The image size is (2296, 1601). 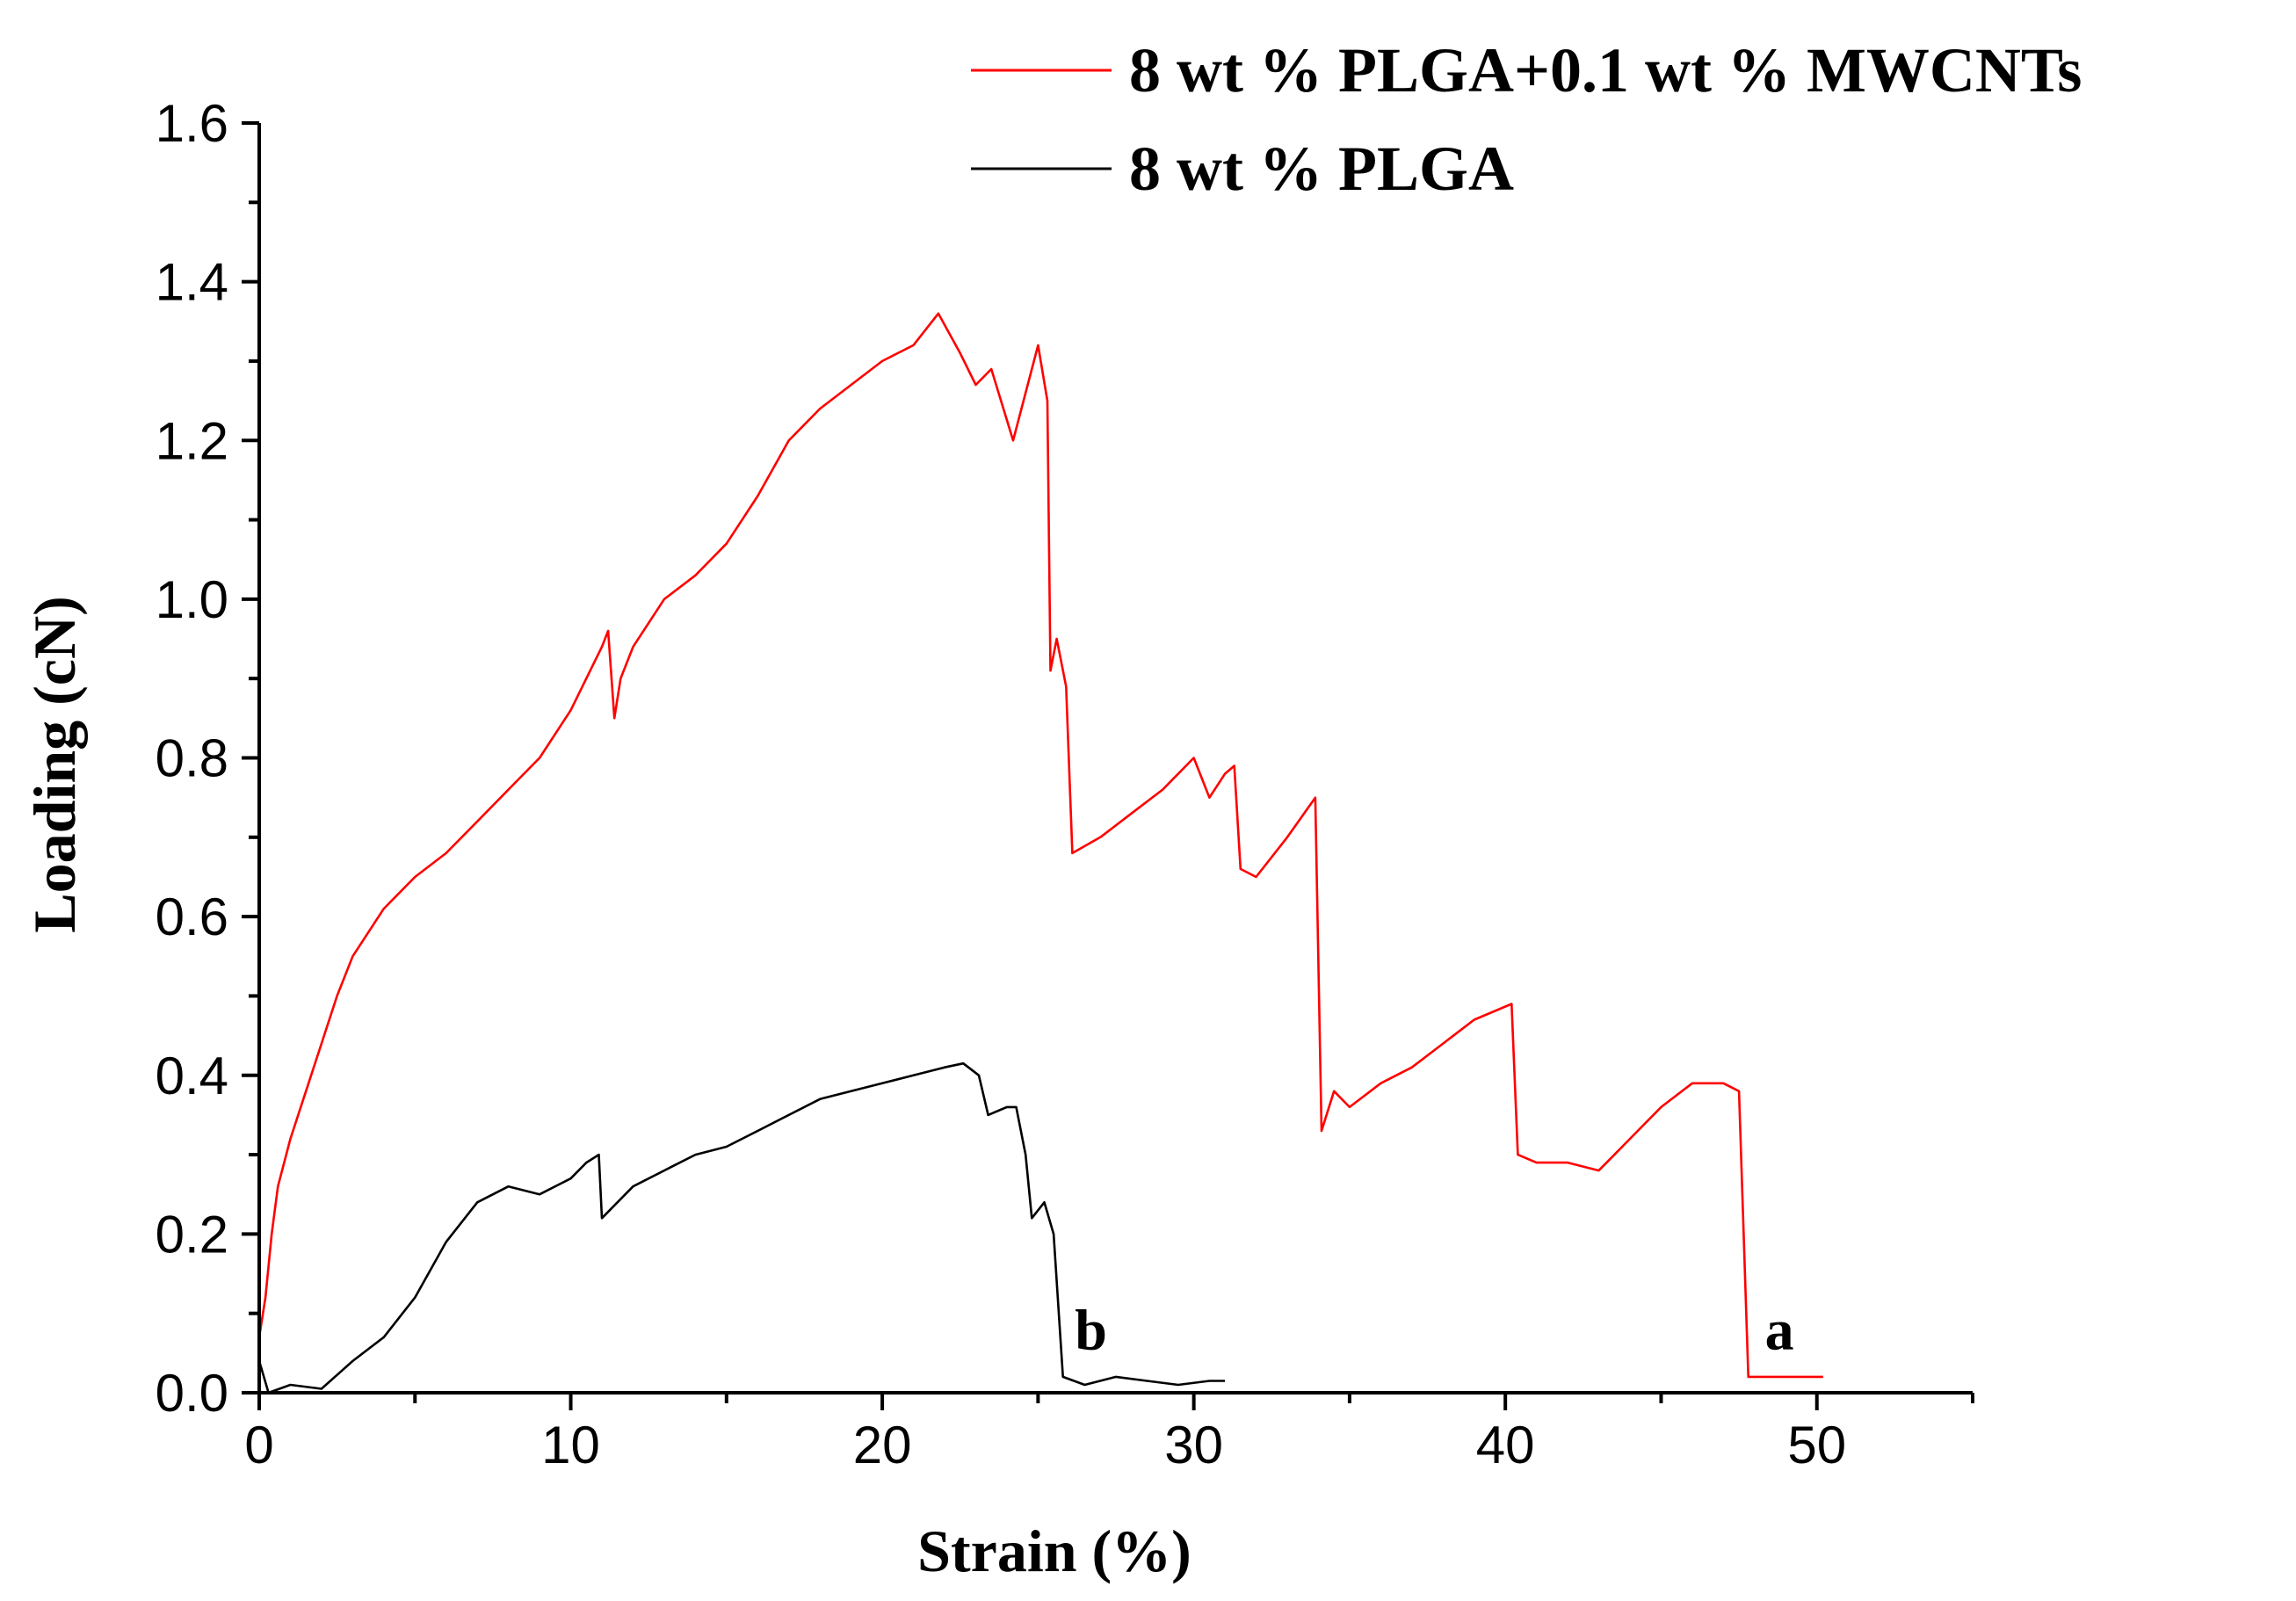 What do you see at coordinates (1605, 70) in the screenshot?
I see `legend-label-mwcnts: 8 wt % PLGA+0.1 wt % MWCNTs` at bounding box center [1605, 70].